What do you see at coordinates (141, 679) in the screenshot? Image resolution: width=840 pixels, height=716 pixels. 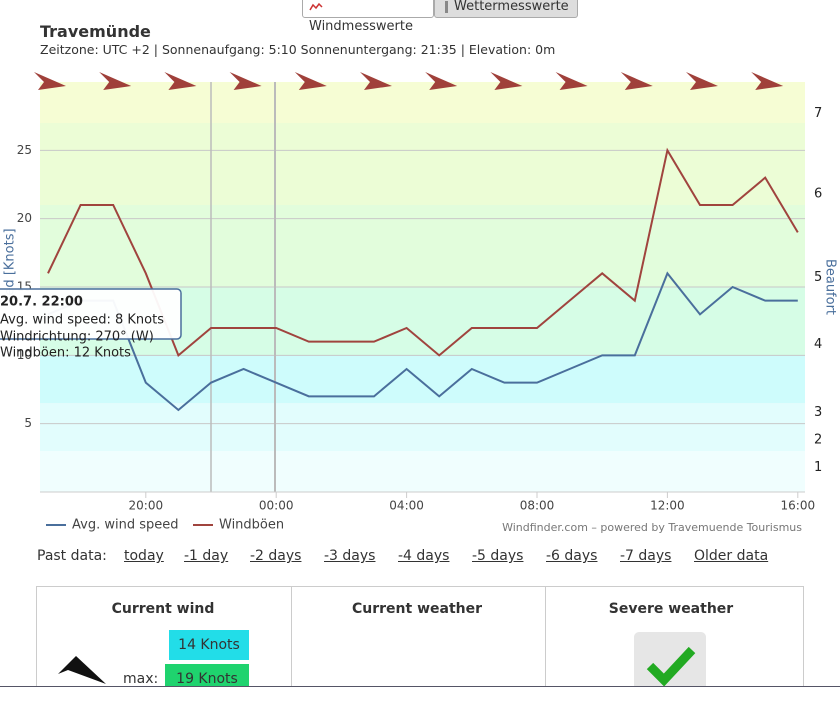 I see `max-label: max:` at bounding box center [141, 679].